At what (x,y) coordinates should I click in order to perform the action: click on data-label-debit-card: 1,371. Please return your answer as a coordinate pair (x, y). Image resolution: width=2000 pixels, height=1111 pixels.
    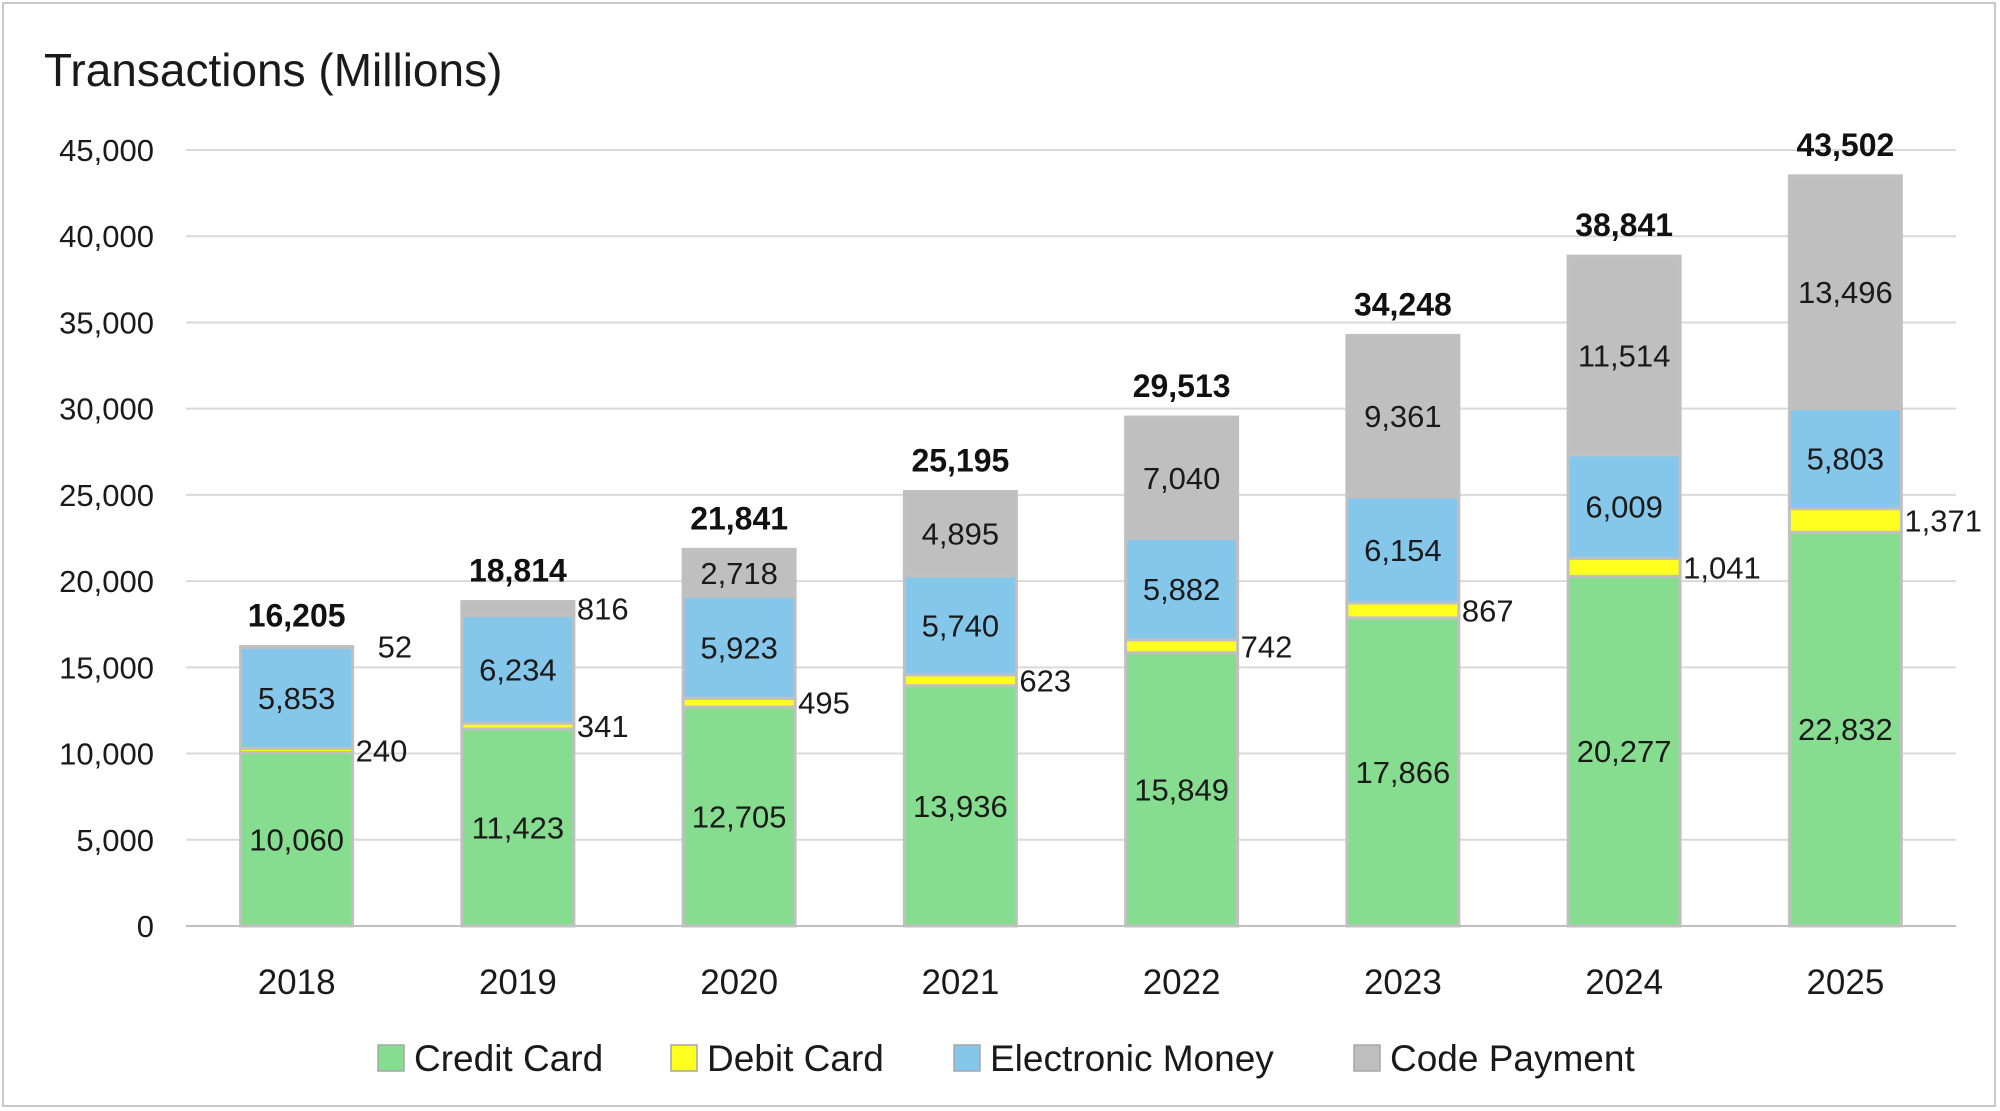
    Looking at the image, I should click on (1943, 520).